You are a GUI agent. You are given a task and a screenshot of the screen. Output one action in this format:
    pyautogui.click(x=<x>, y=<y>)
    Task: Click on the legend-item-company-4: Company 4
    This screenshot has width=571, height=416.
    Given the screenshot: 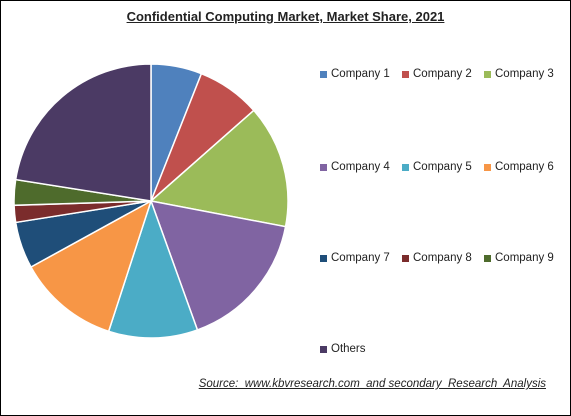 What is the action you would take?
    pyautogui.click(x=355, y=167)
    